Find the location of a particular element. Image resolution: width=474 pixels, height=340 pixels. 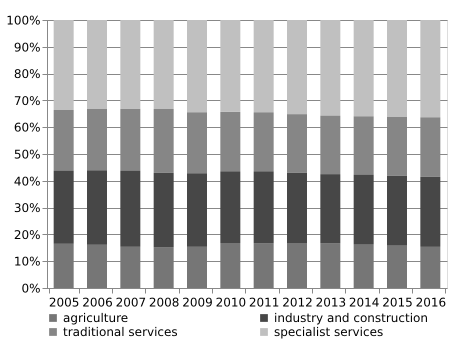

y-tick-label: 30% is located at coordinates (27, 208).